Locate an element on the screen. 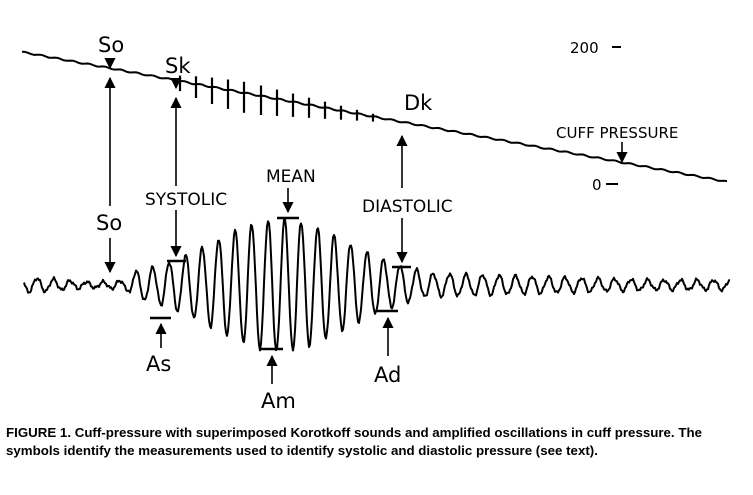  korotkoff-sound-spikes is located at coordinates (276, 98).